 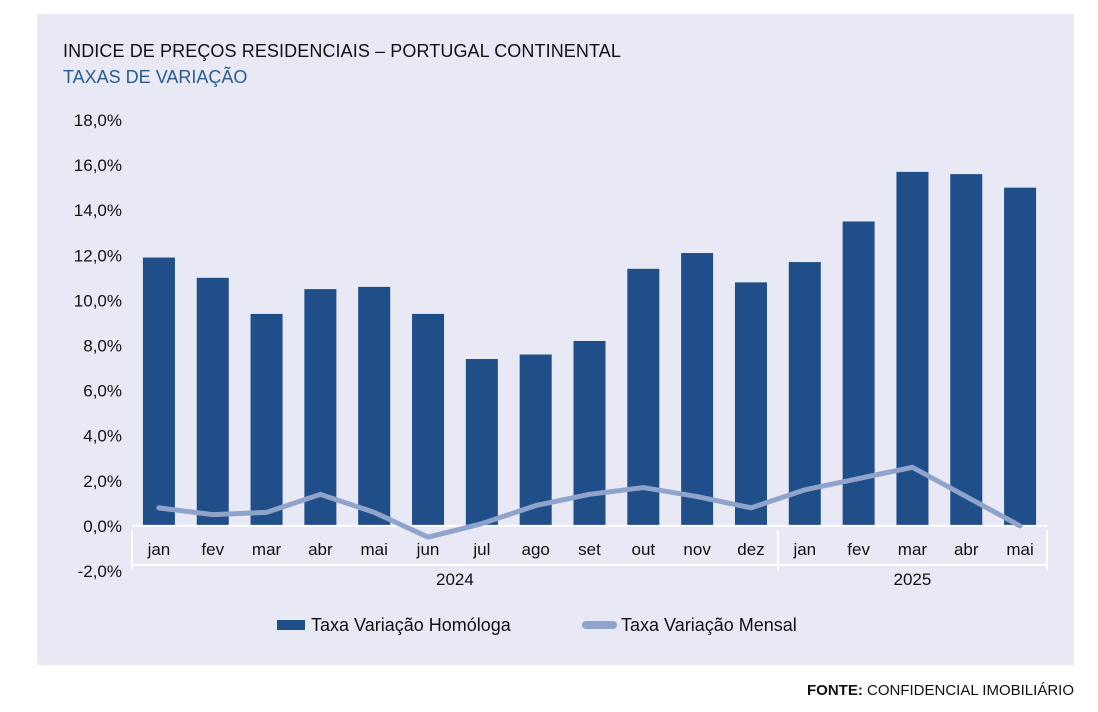 What do you see at coordinates (102, 526) in the screenshot?
I see `y-tick-label: 0,0%` at bounding box center [102, 526].